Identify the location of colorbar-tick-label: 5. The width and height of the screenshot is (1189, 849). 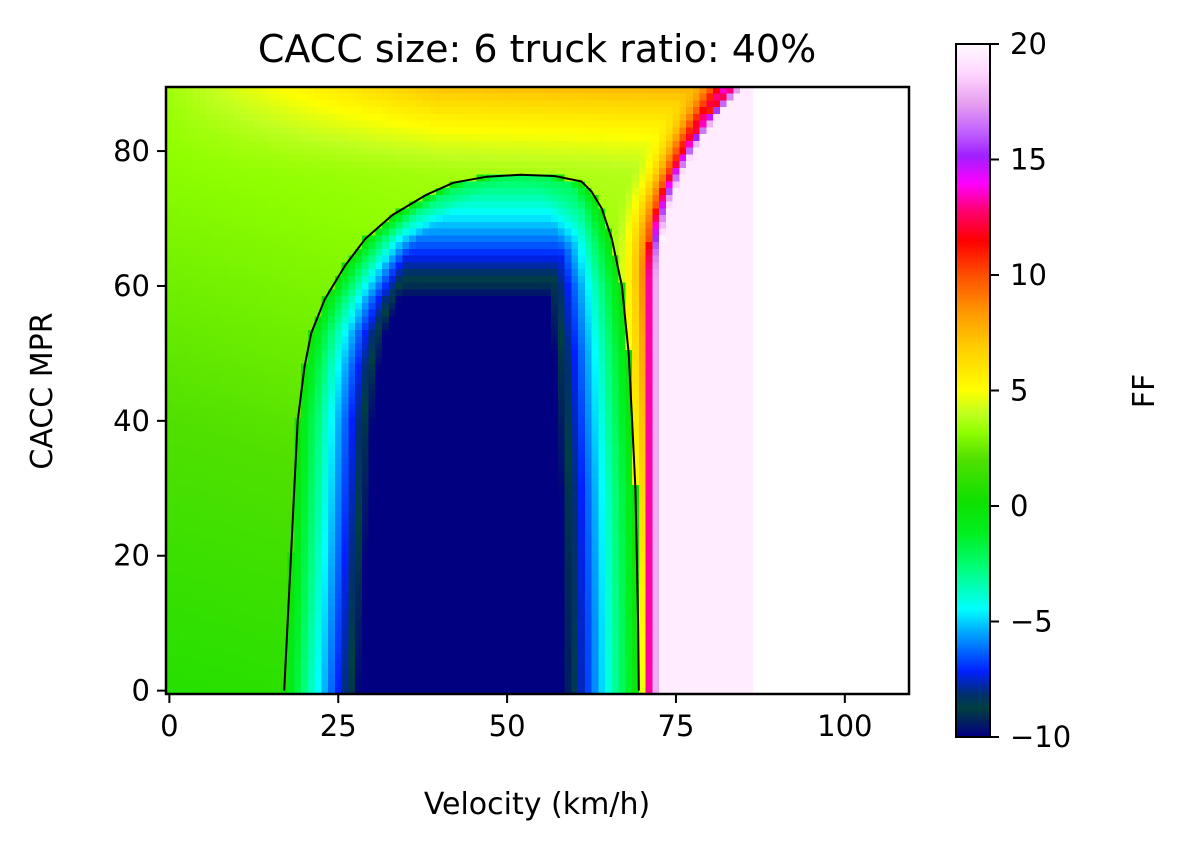
(1019, 391).